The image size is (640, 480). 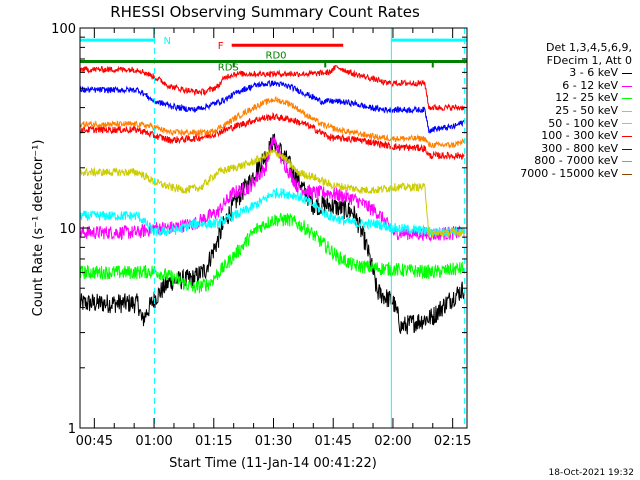 I want to click on legend-entry-6: 300 - 800 keV, so click(x=557, y=148).